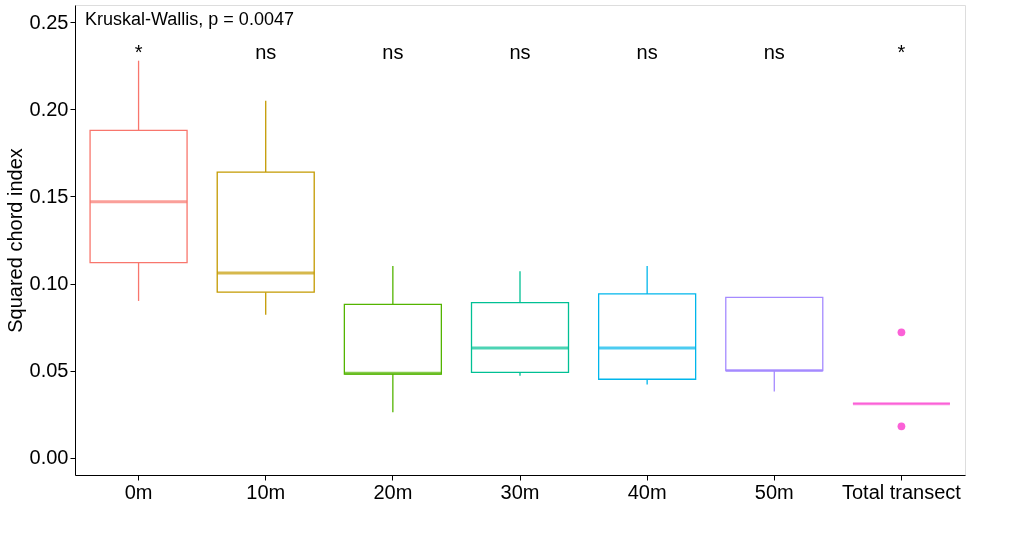 The width and height of the screenshot is (1035, 539). What do you see at coordinates (49, 21) in the screenshot?
I see `y-tick-label: 0.25` at bounding box center [49, 21].